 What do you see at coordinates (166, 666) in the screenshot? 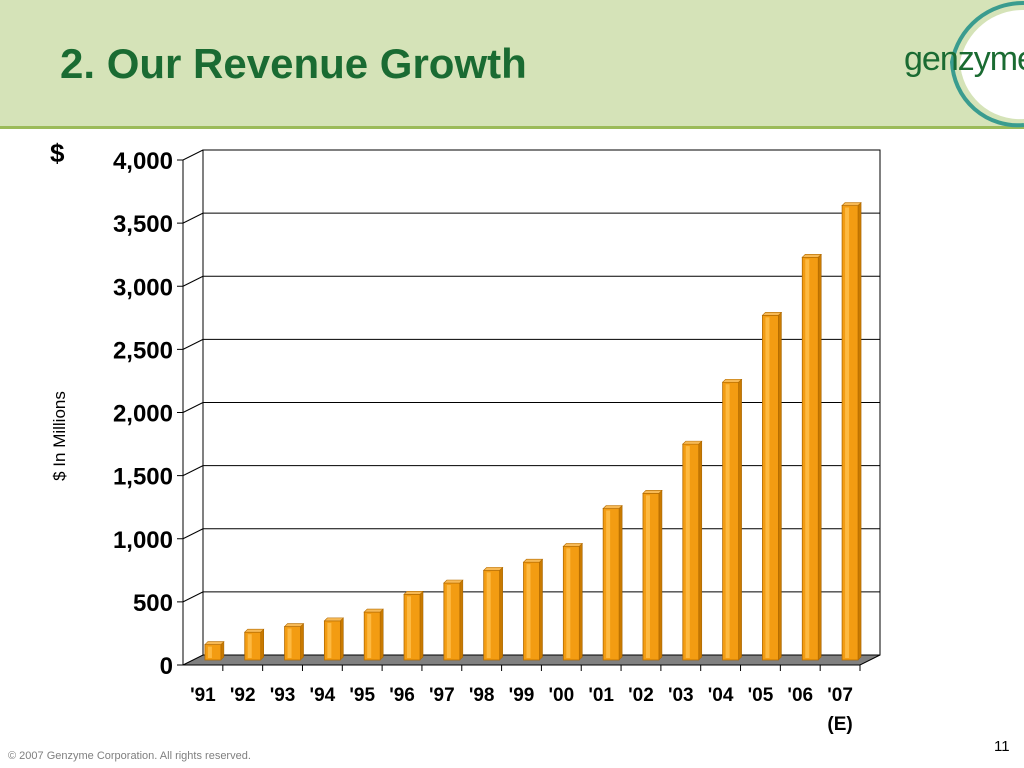
I see `y-tick-label: 0` at bounding box center [166, 666].